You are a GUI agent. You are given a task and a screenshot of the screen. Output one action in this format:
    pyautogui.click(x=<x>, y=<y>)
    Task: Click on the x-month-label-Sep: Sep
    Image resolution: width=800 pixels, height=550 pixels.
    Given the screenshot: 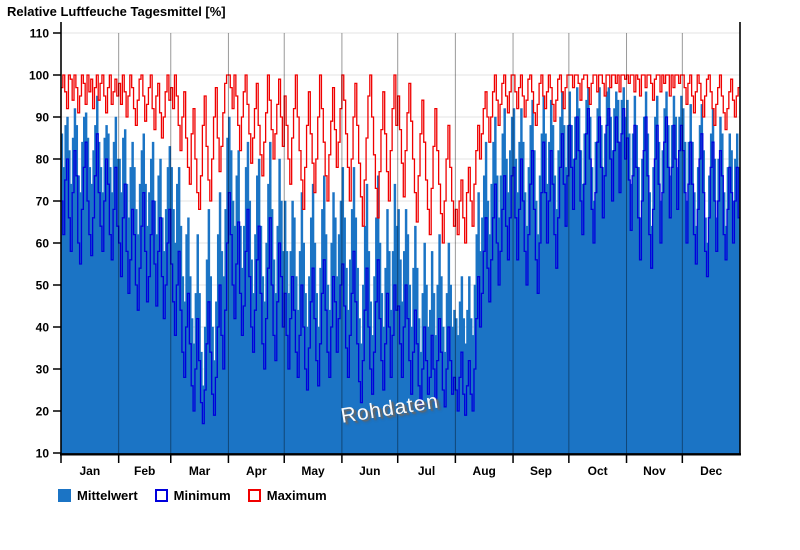 What is the action you would take?
    pyautogui.click(x=541, y=471)
    